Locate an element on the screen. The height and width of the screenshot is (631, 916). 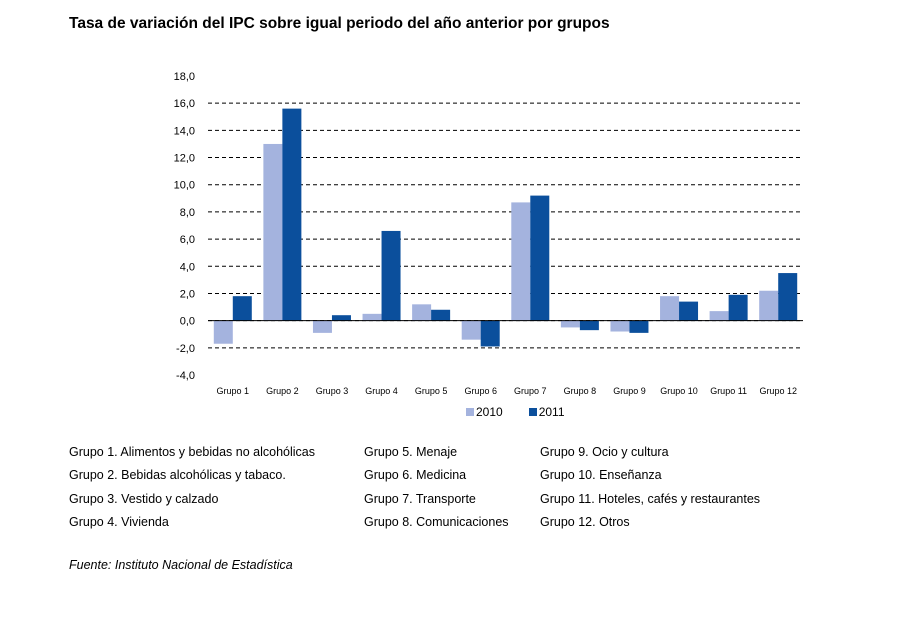
y-tick-label: 4,0 is located at coordinates (187, 267).